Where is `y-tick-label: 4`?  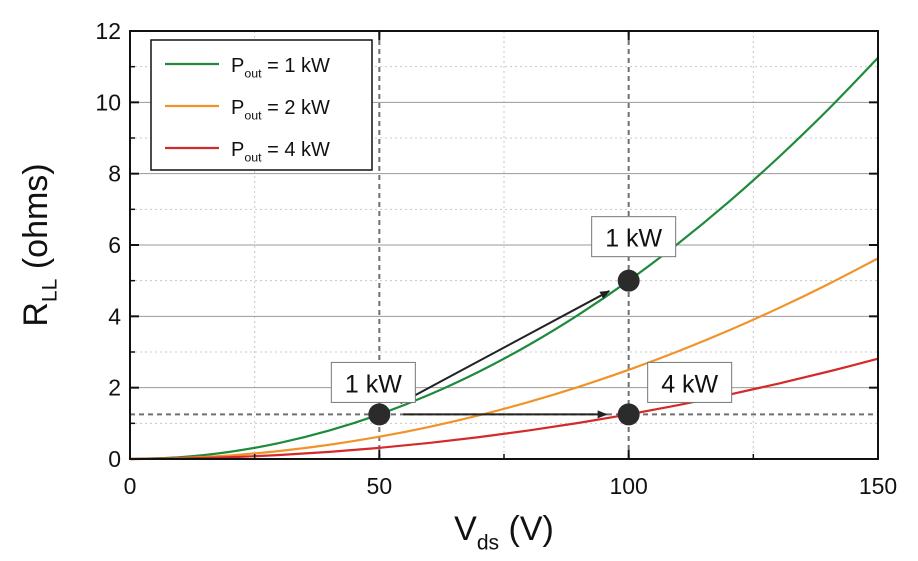 y-tick-label: 4 is located at coordinates (114, 316).